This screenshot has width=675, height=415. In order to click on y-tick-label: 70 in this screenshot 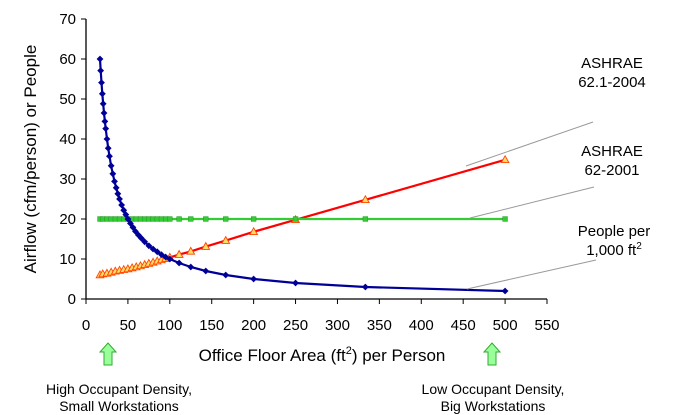, I will do `click(67, 19)`.